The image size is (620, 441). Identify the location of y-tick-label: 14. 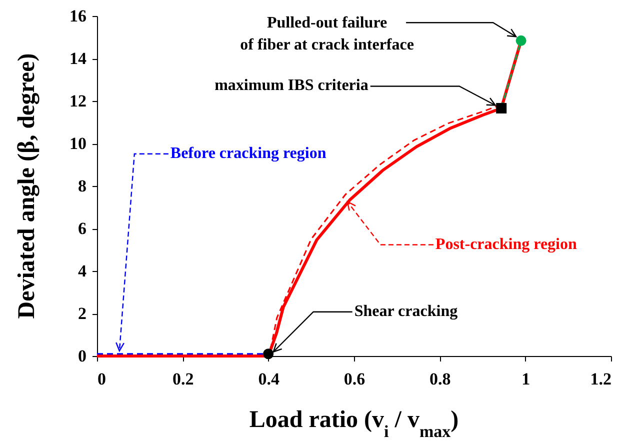
(78, 58).